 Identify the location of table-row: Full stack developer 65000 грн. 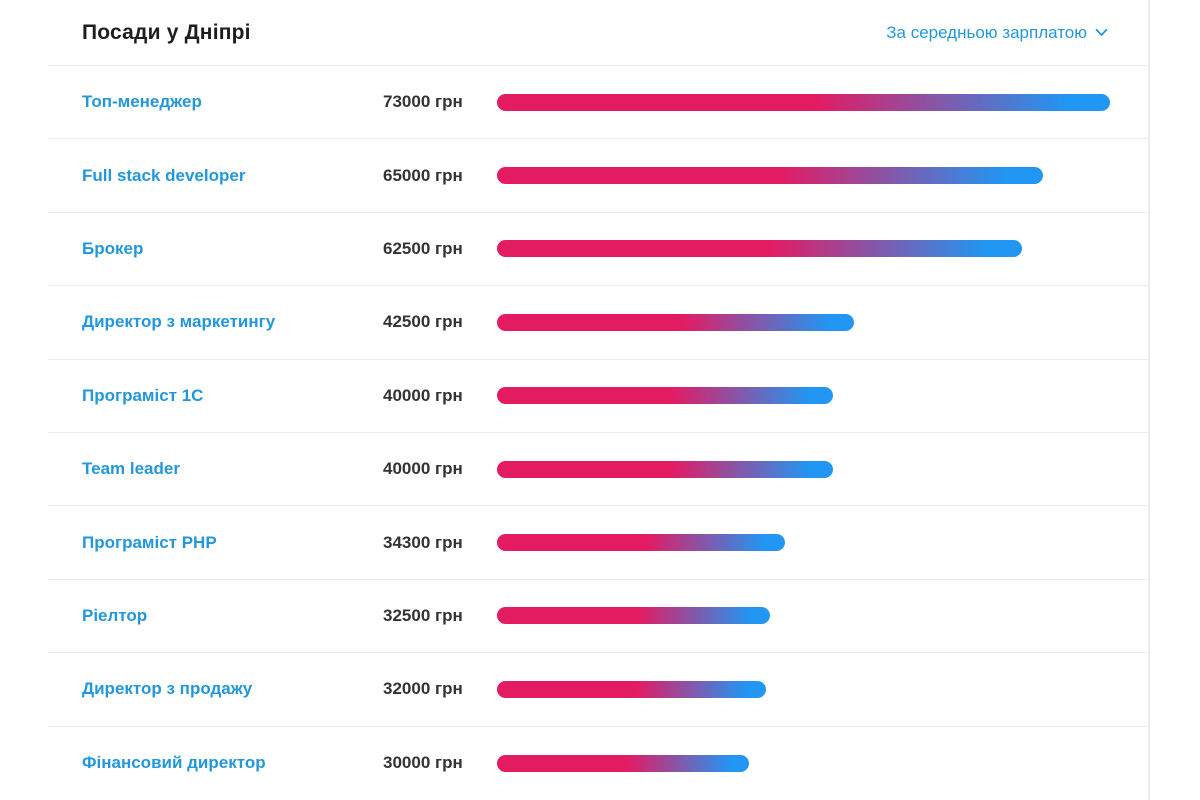
(598, 176).